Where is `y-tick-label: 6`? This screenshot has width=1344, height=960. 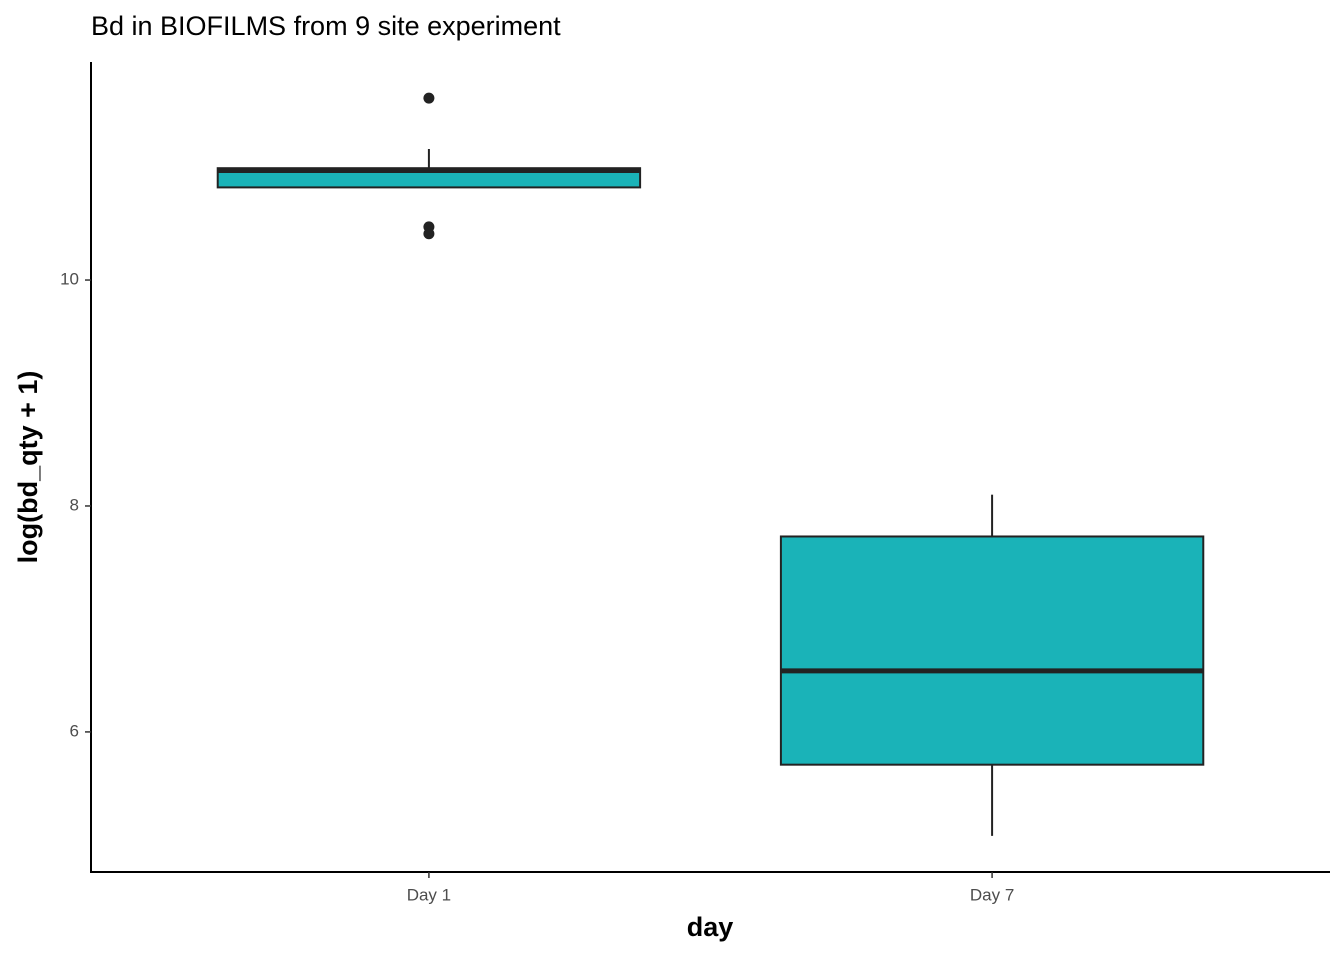 y-tick-label: 6 is located at coordinates (74, 730).